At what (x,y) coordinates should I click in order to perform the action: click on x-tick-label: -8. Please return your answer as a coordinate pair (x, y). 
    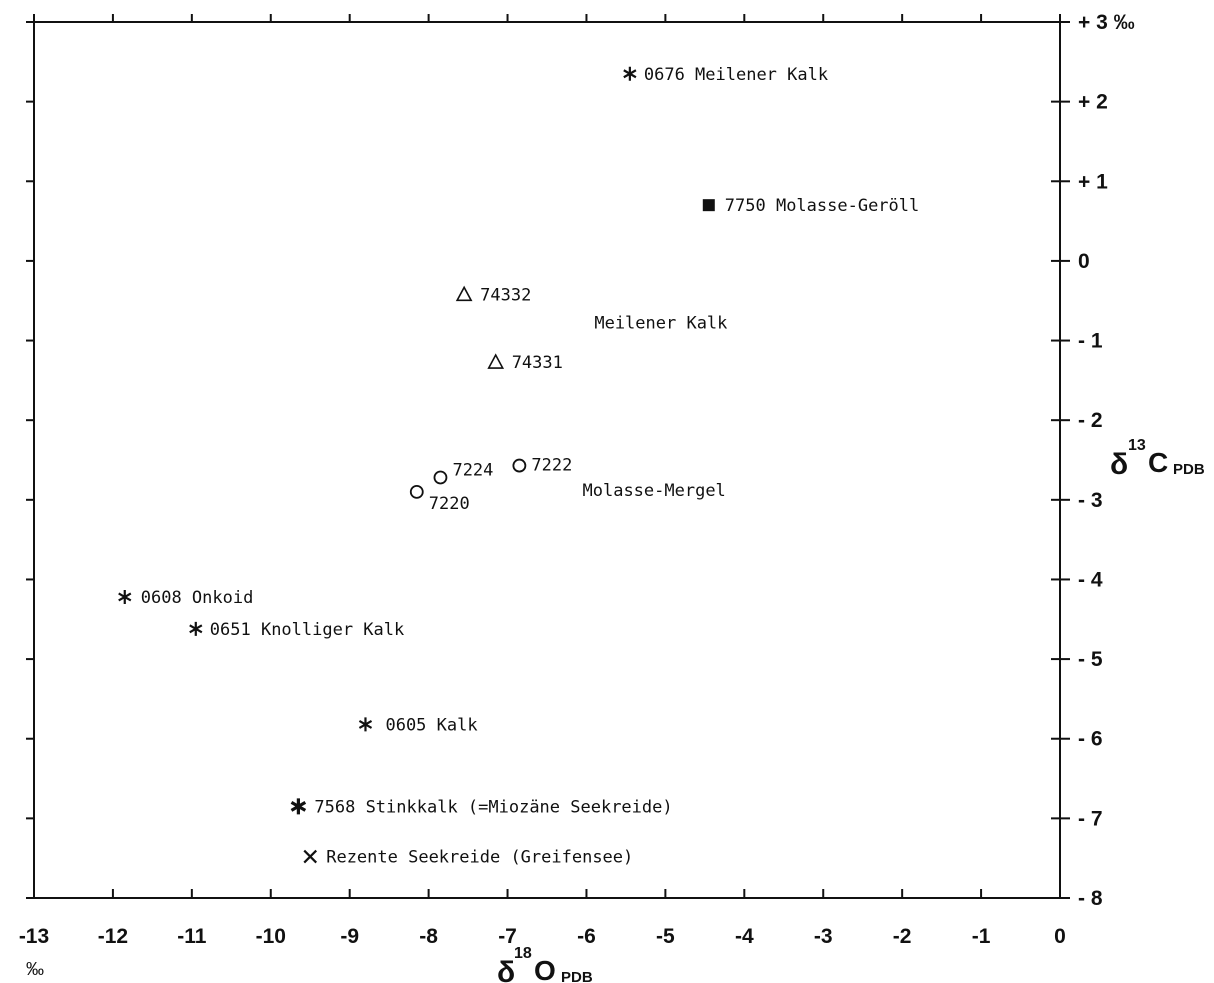
    Looking at the image, I should click on (428, 936).